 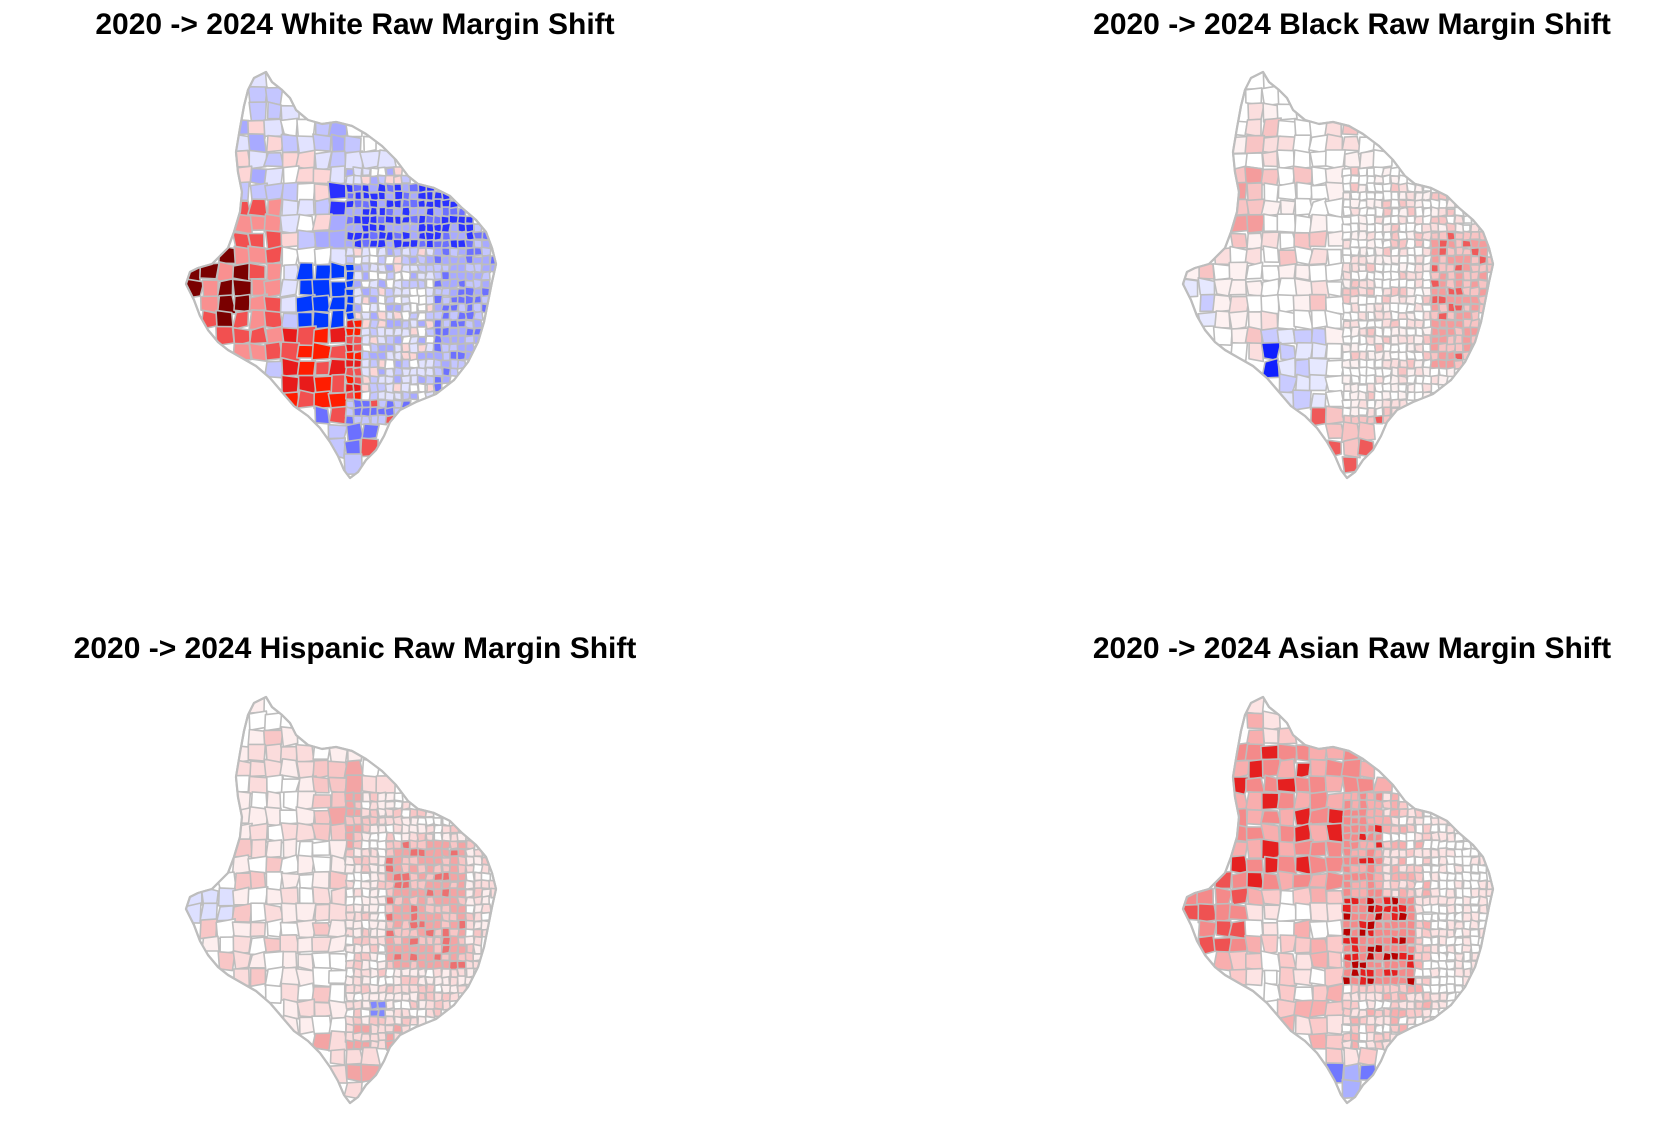 I want to click on county-border, so click(x=1338, y=275).